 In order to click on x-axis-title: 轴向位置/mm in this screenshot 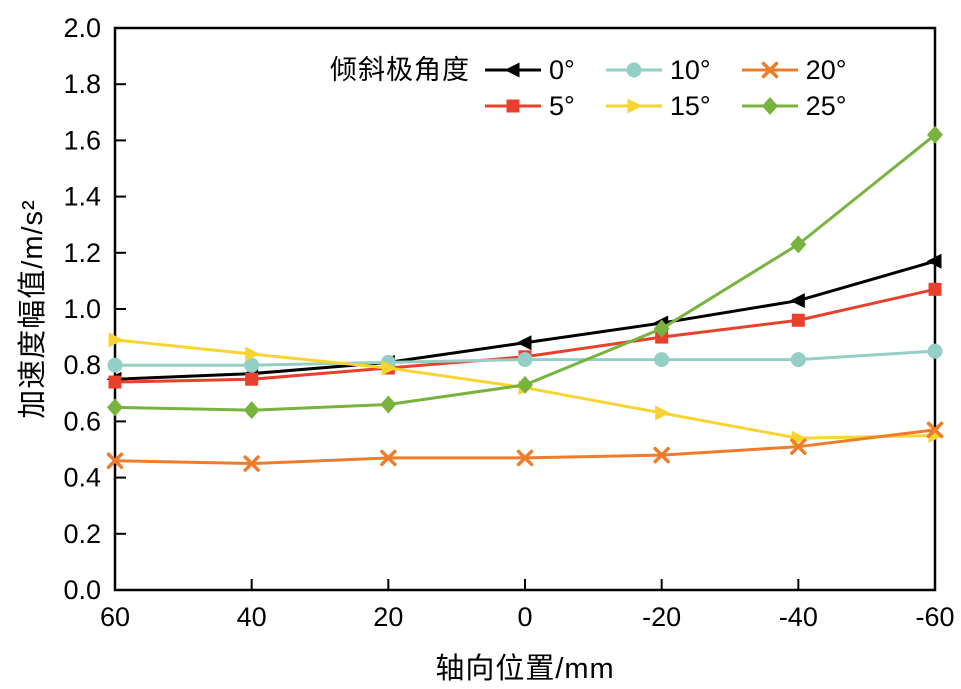, I will do `click(525, 669)`.